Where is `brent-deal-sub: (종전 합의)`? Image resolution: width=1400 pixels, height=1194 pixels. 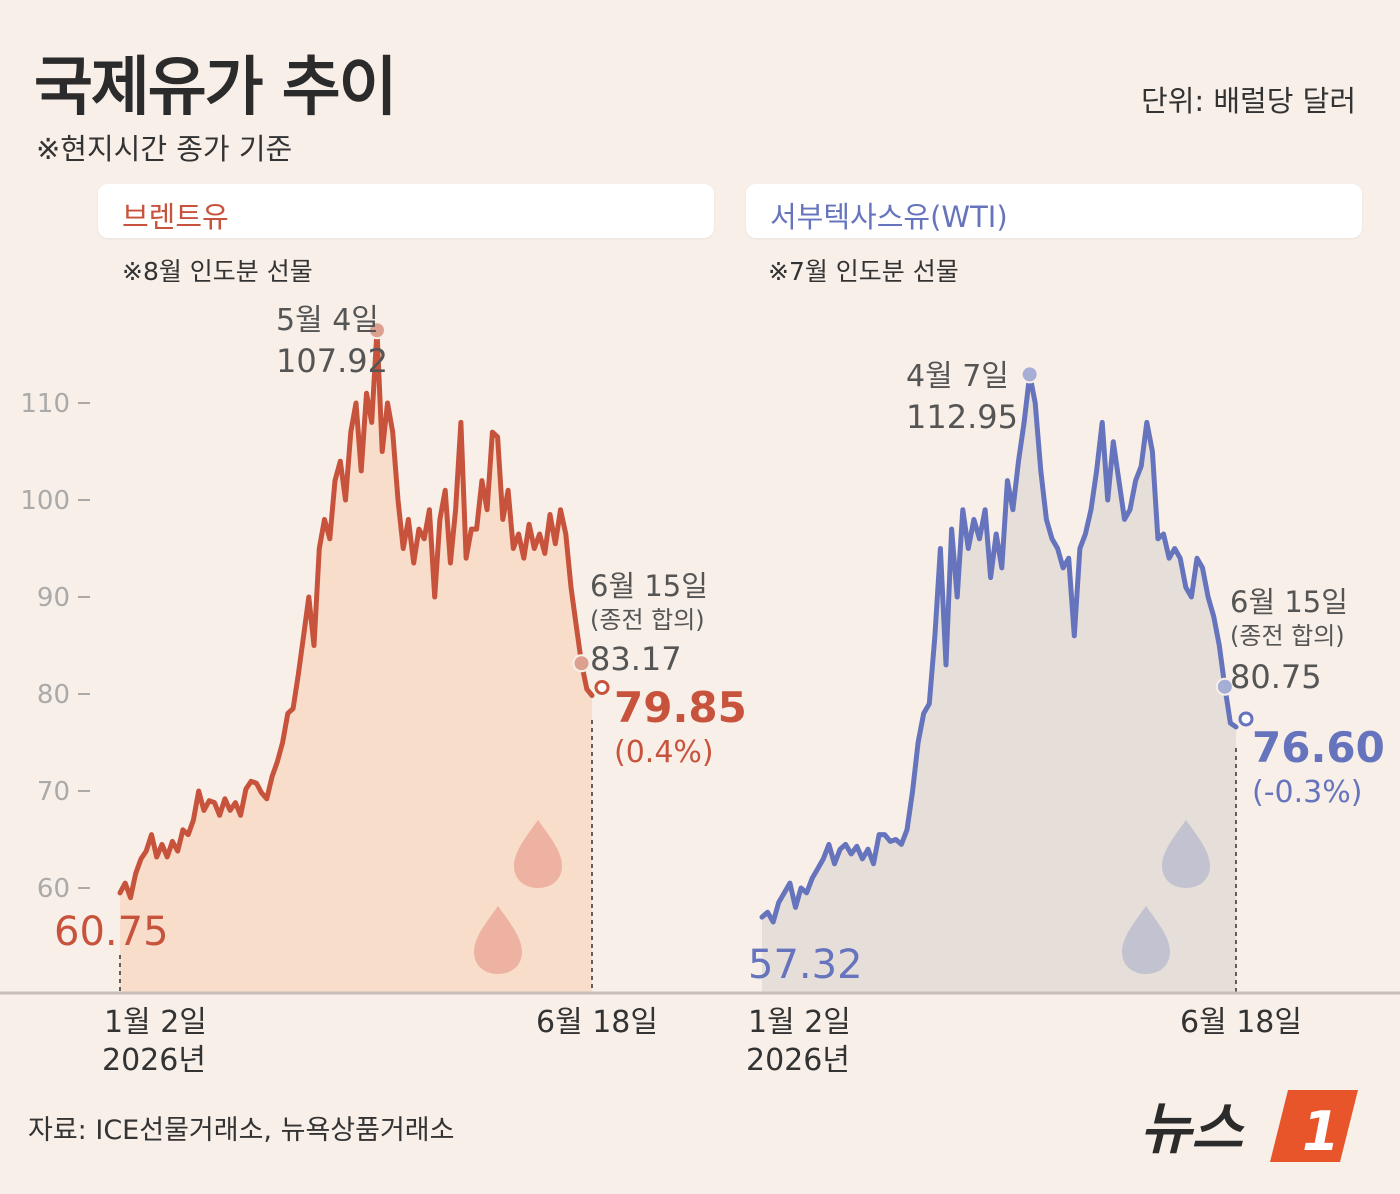 brent-deal-sub: (종전 합의) is located at coordinates (647, 620).